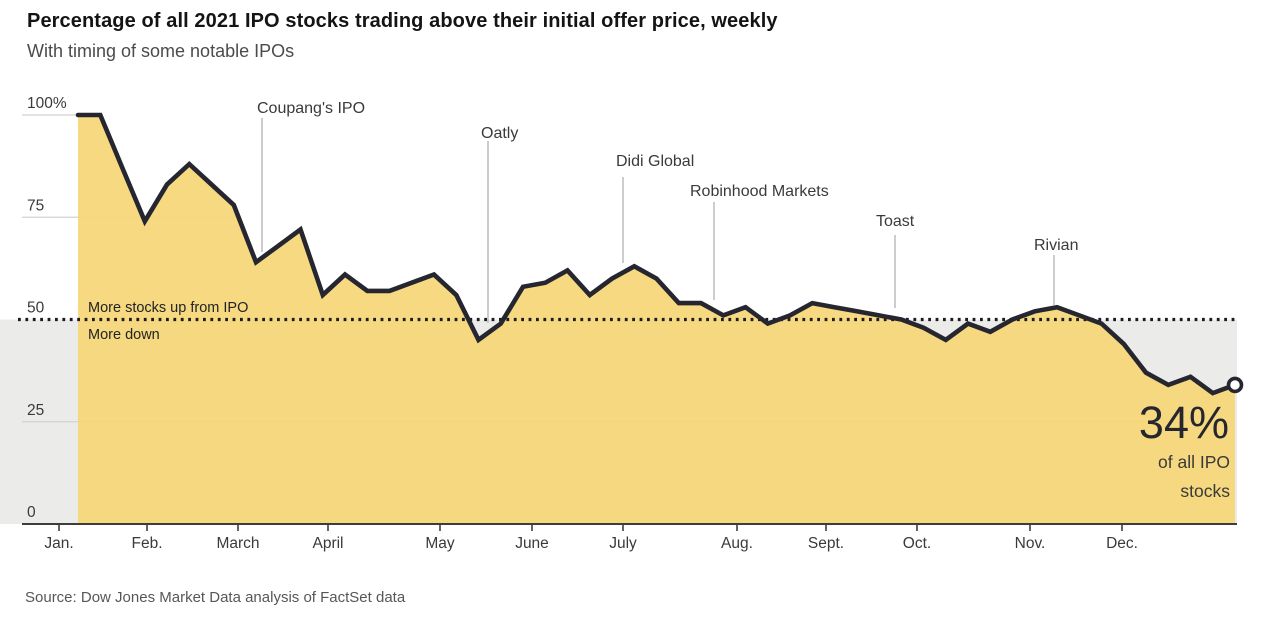 This screenshot has height=620, width=1280. Describe the element at coordinates (623, 543) in the screenshot. I see `month-label-july: July` at that location.